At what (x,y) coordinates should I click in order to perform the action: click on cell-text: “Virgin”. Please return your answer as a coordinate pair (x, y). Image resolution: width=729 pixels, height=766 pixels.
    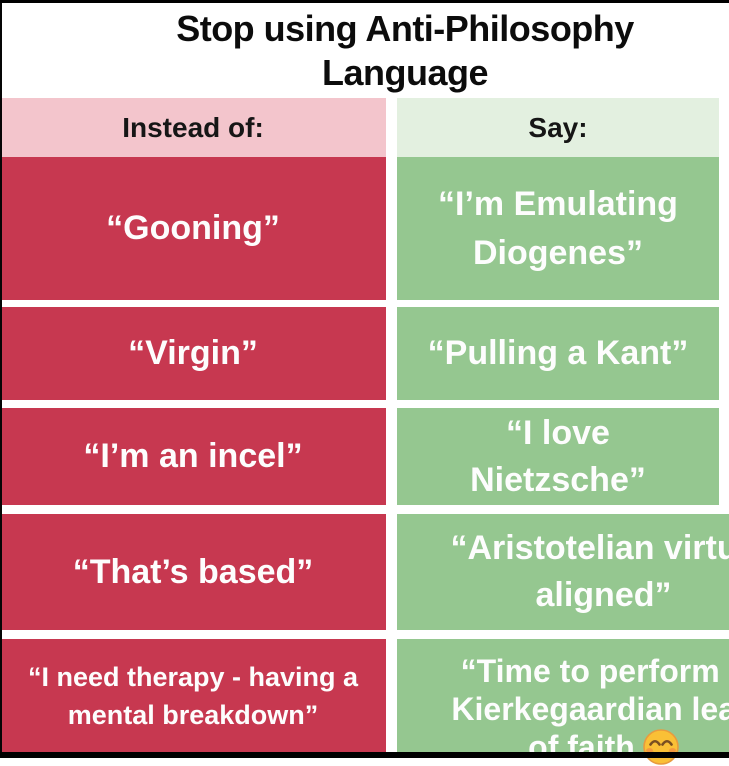
    Looking at the image, I should click on (193, 353).